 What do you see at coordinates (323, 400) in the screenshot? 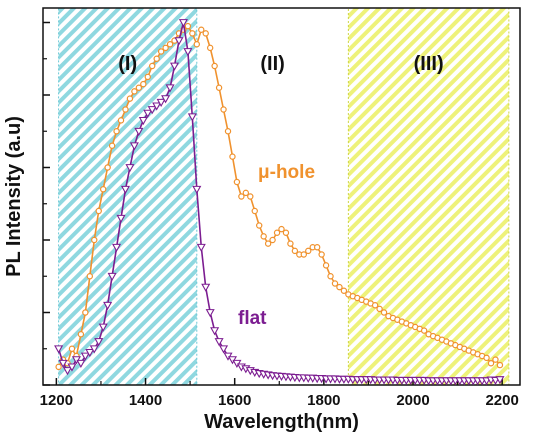
I see `x-tick-label: 1800` at bounding box center [323, 400].